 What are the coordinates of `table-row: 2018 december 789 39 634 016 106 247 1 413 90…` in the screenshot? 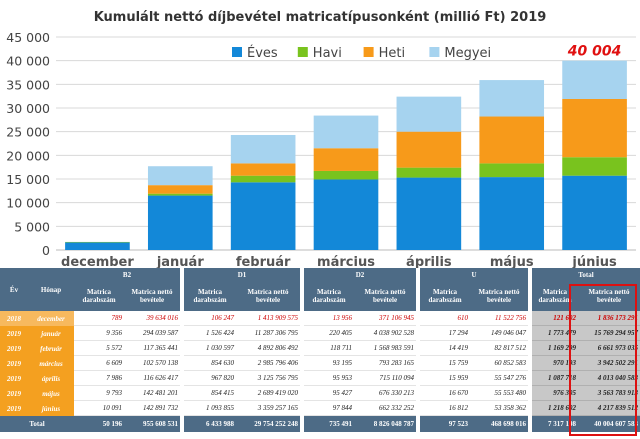 It's located at (320, 318).